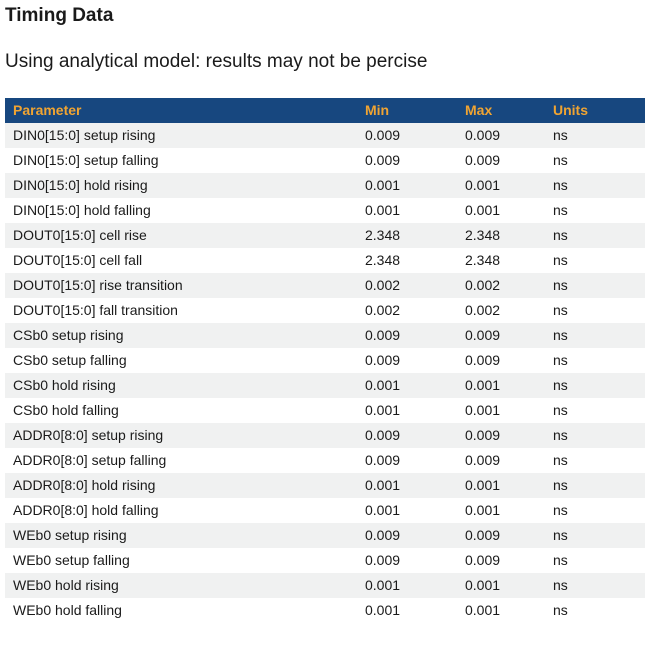  What do you see at coordinates (80, 185) in the screenshot?
I see `cell-parameter: DIN0[15:0] hold rising` at bounding box center [80, 185].